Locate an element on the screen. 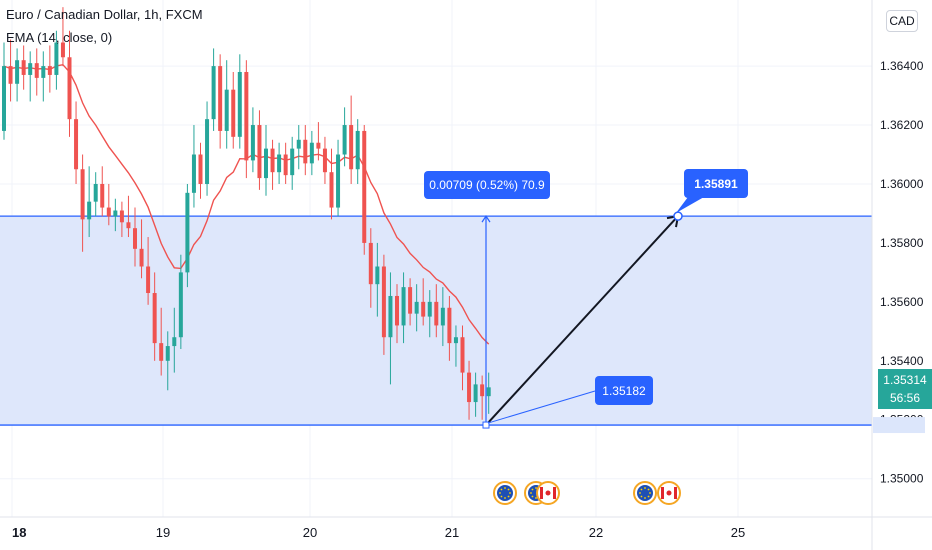 The height and width of the screenshot is (550, 932). projection-arrow-line is located at coordinates (582, 320).